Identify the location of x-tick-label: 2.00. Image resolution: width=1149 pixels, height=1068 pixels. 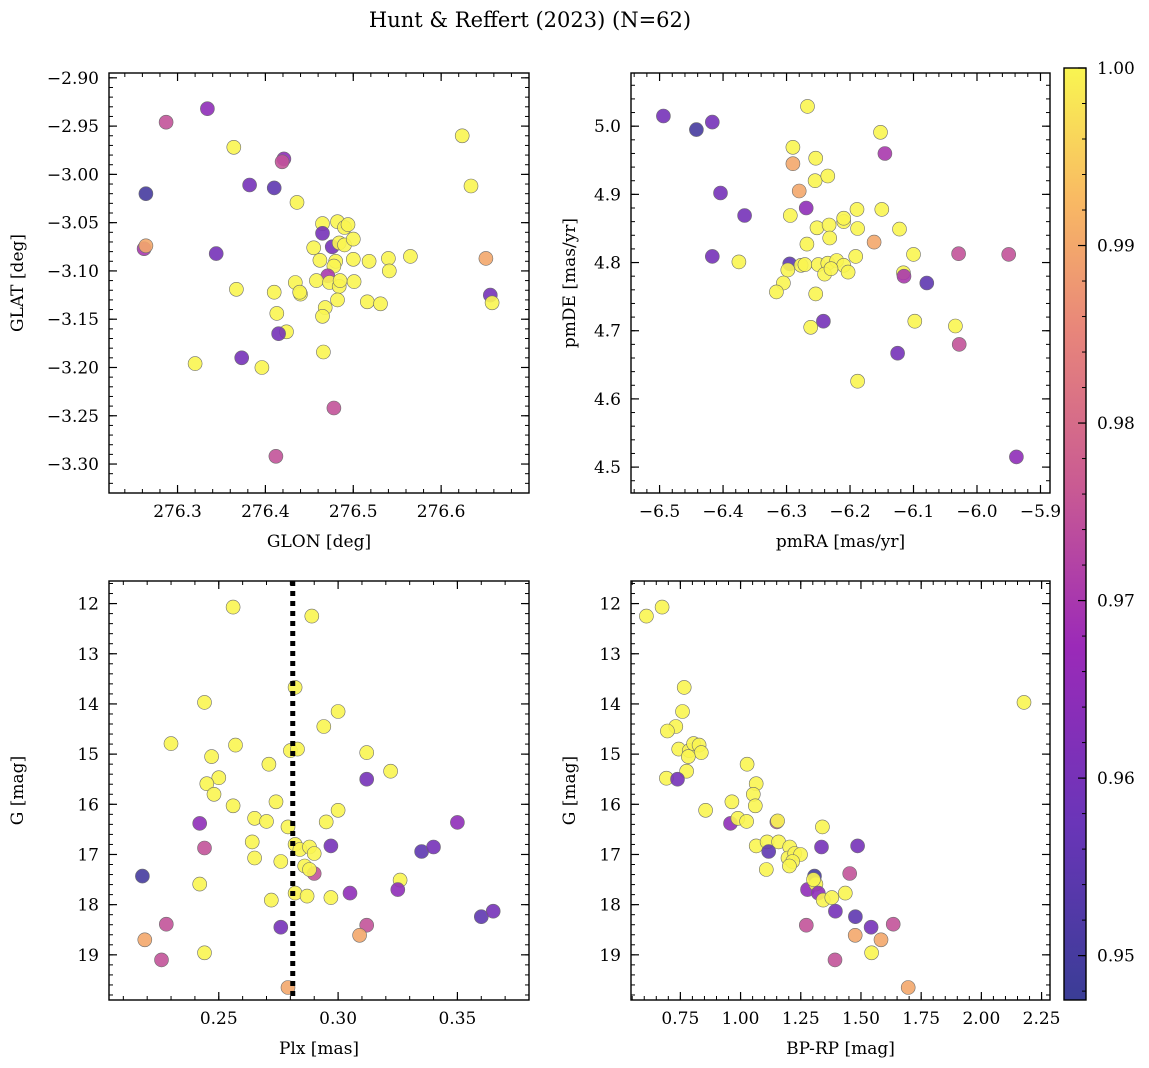
(981, 1019).